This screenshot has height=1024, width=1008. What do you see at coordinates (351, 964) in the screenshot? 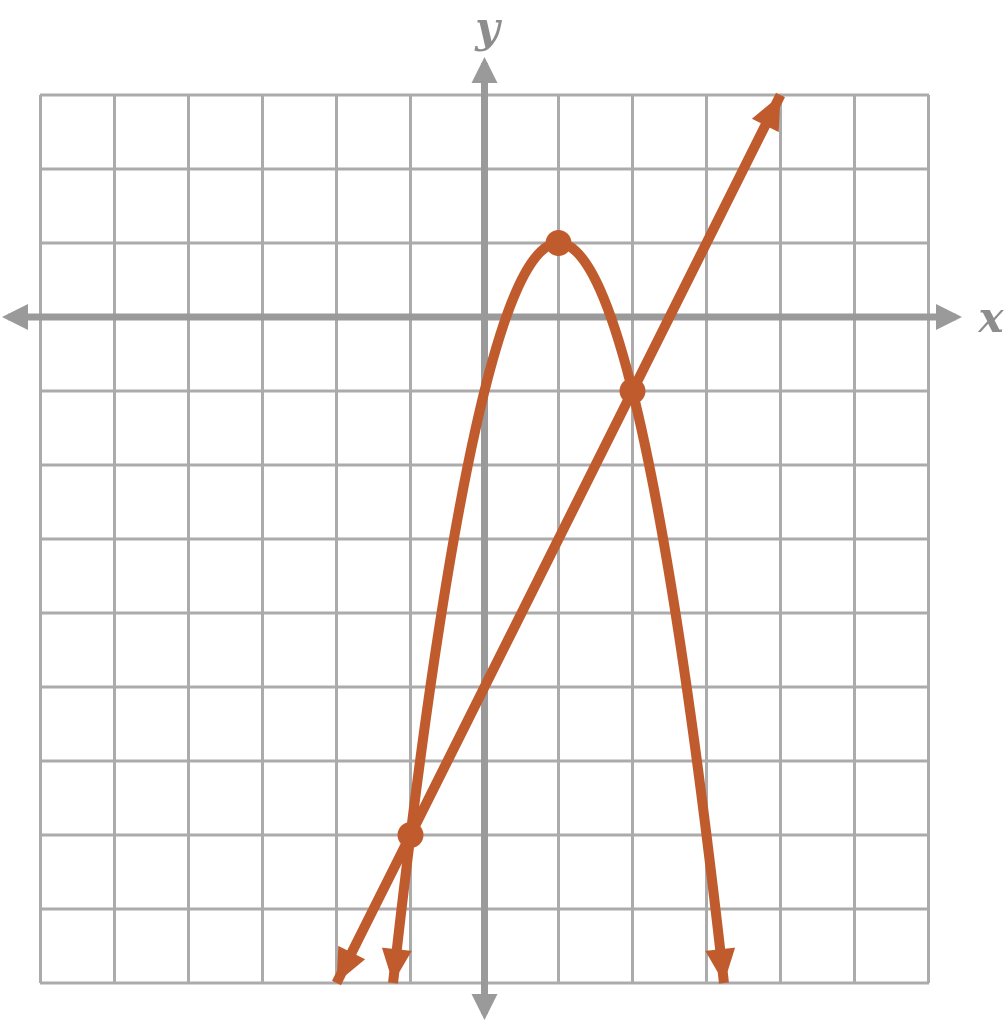
I see `line-start-arrow` at bounding box center [351, 964].